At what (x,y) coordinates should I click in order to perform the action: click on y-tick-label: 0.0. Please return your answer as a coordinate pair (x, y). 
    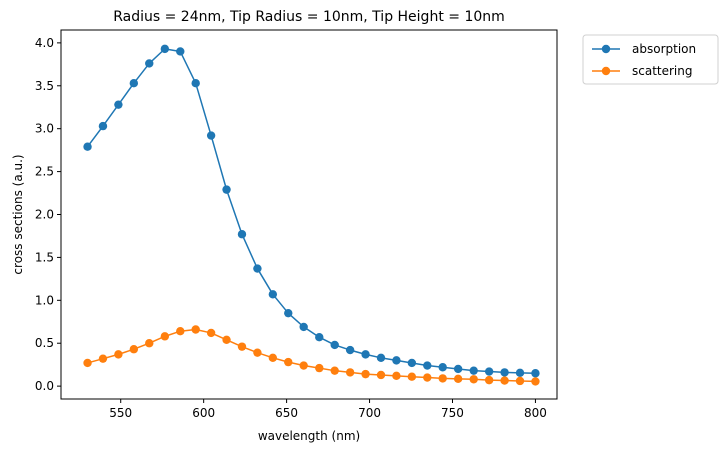
    Looking at the image, I should click on (44, 386).